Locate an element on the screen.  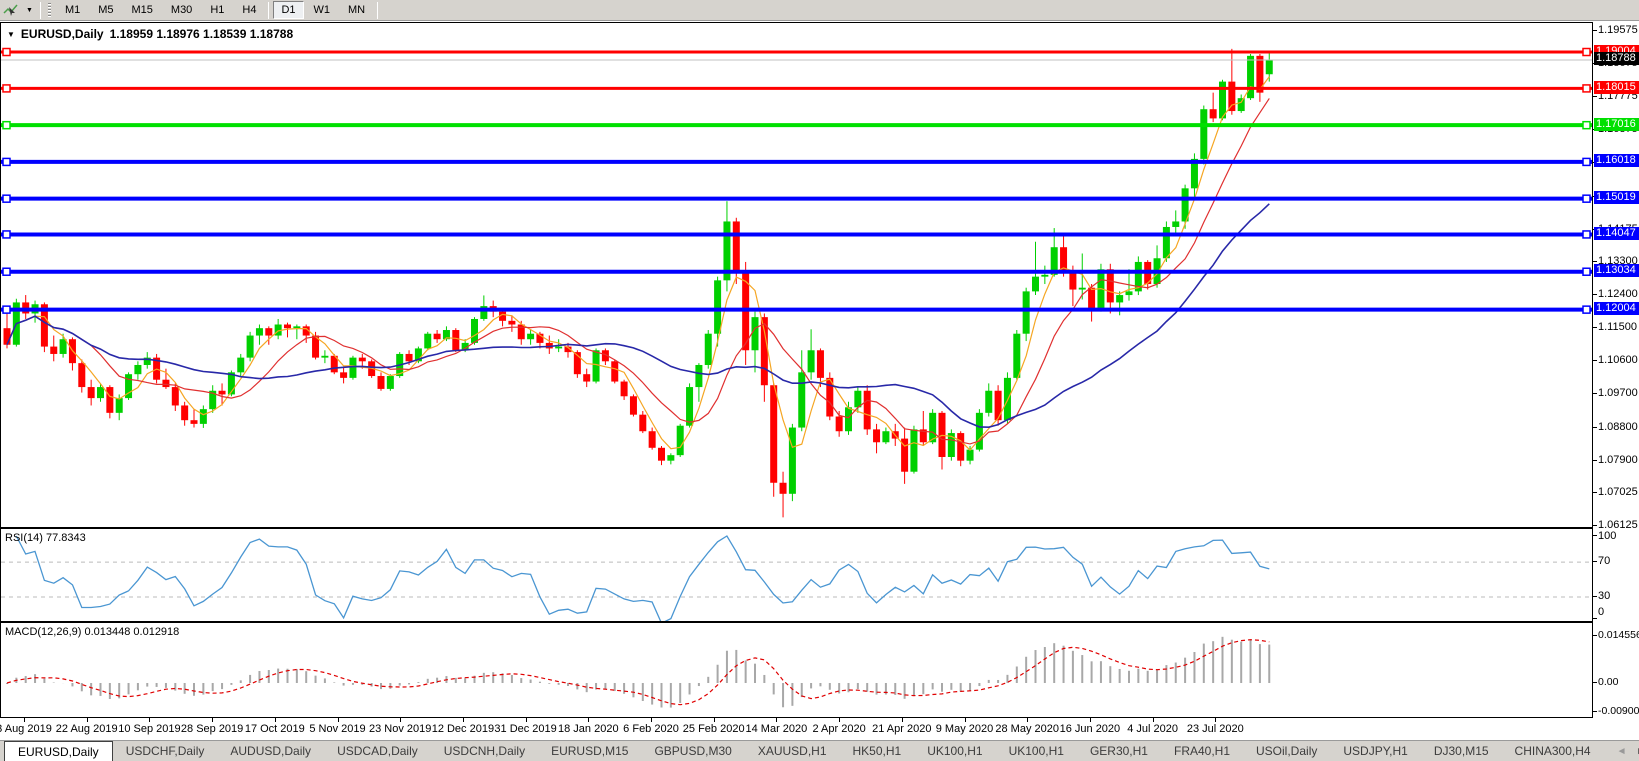
timeframe-button-M5: M5 is located at coordinates (106, 10).